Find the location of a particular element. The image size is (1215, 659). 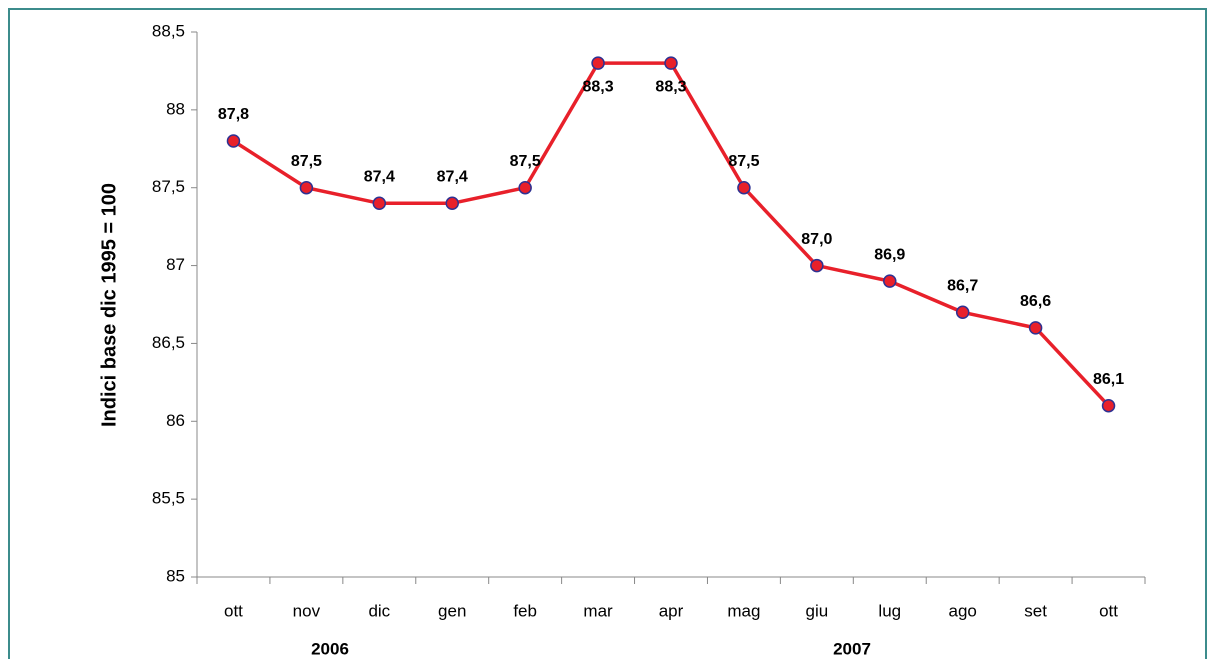

value-label: 86,1 is located at coordinates (1108, 379).